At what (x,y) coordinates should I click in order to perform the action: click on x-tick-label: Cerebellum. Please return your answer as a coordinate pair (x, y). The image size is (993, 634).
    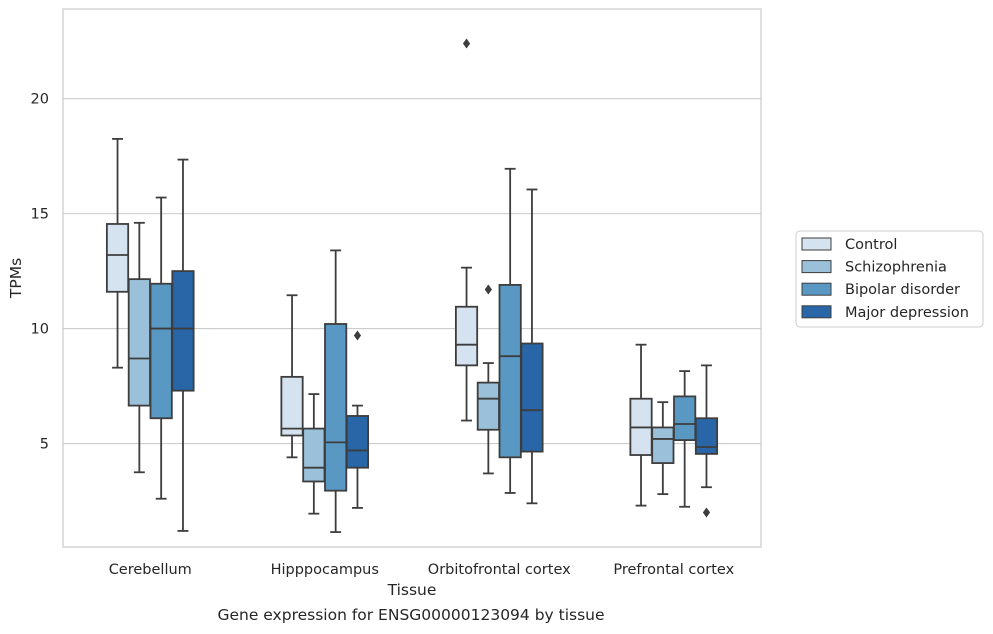
    Looking at the image, I should click on (150, 570).